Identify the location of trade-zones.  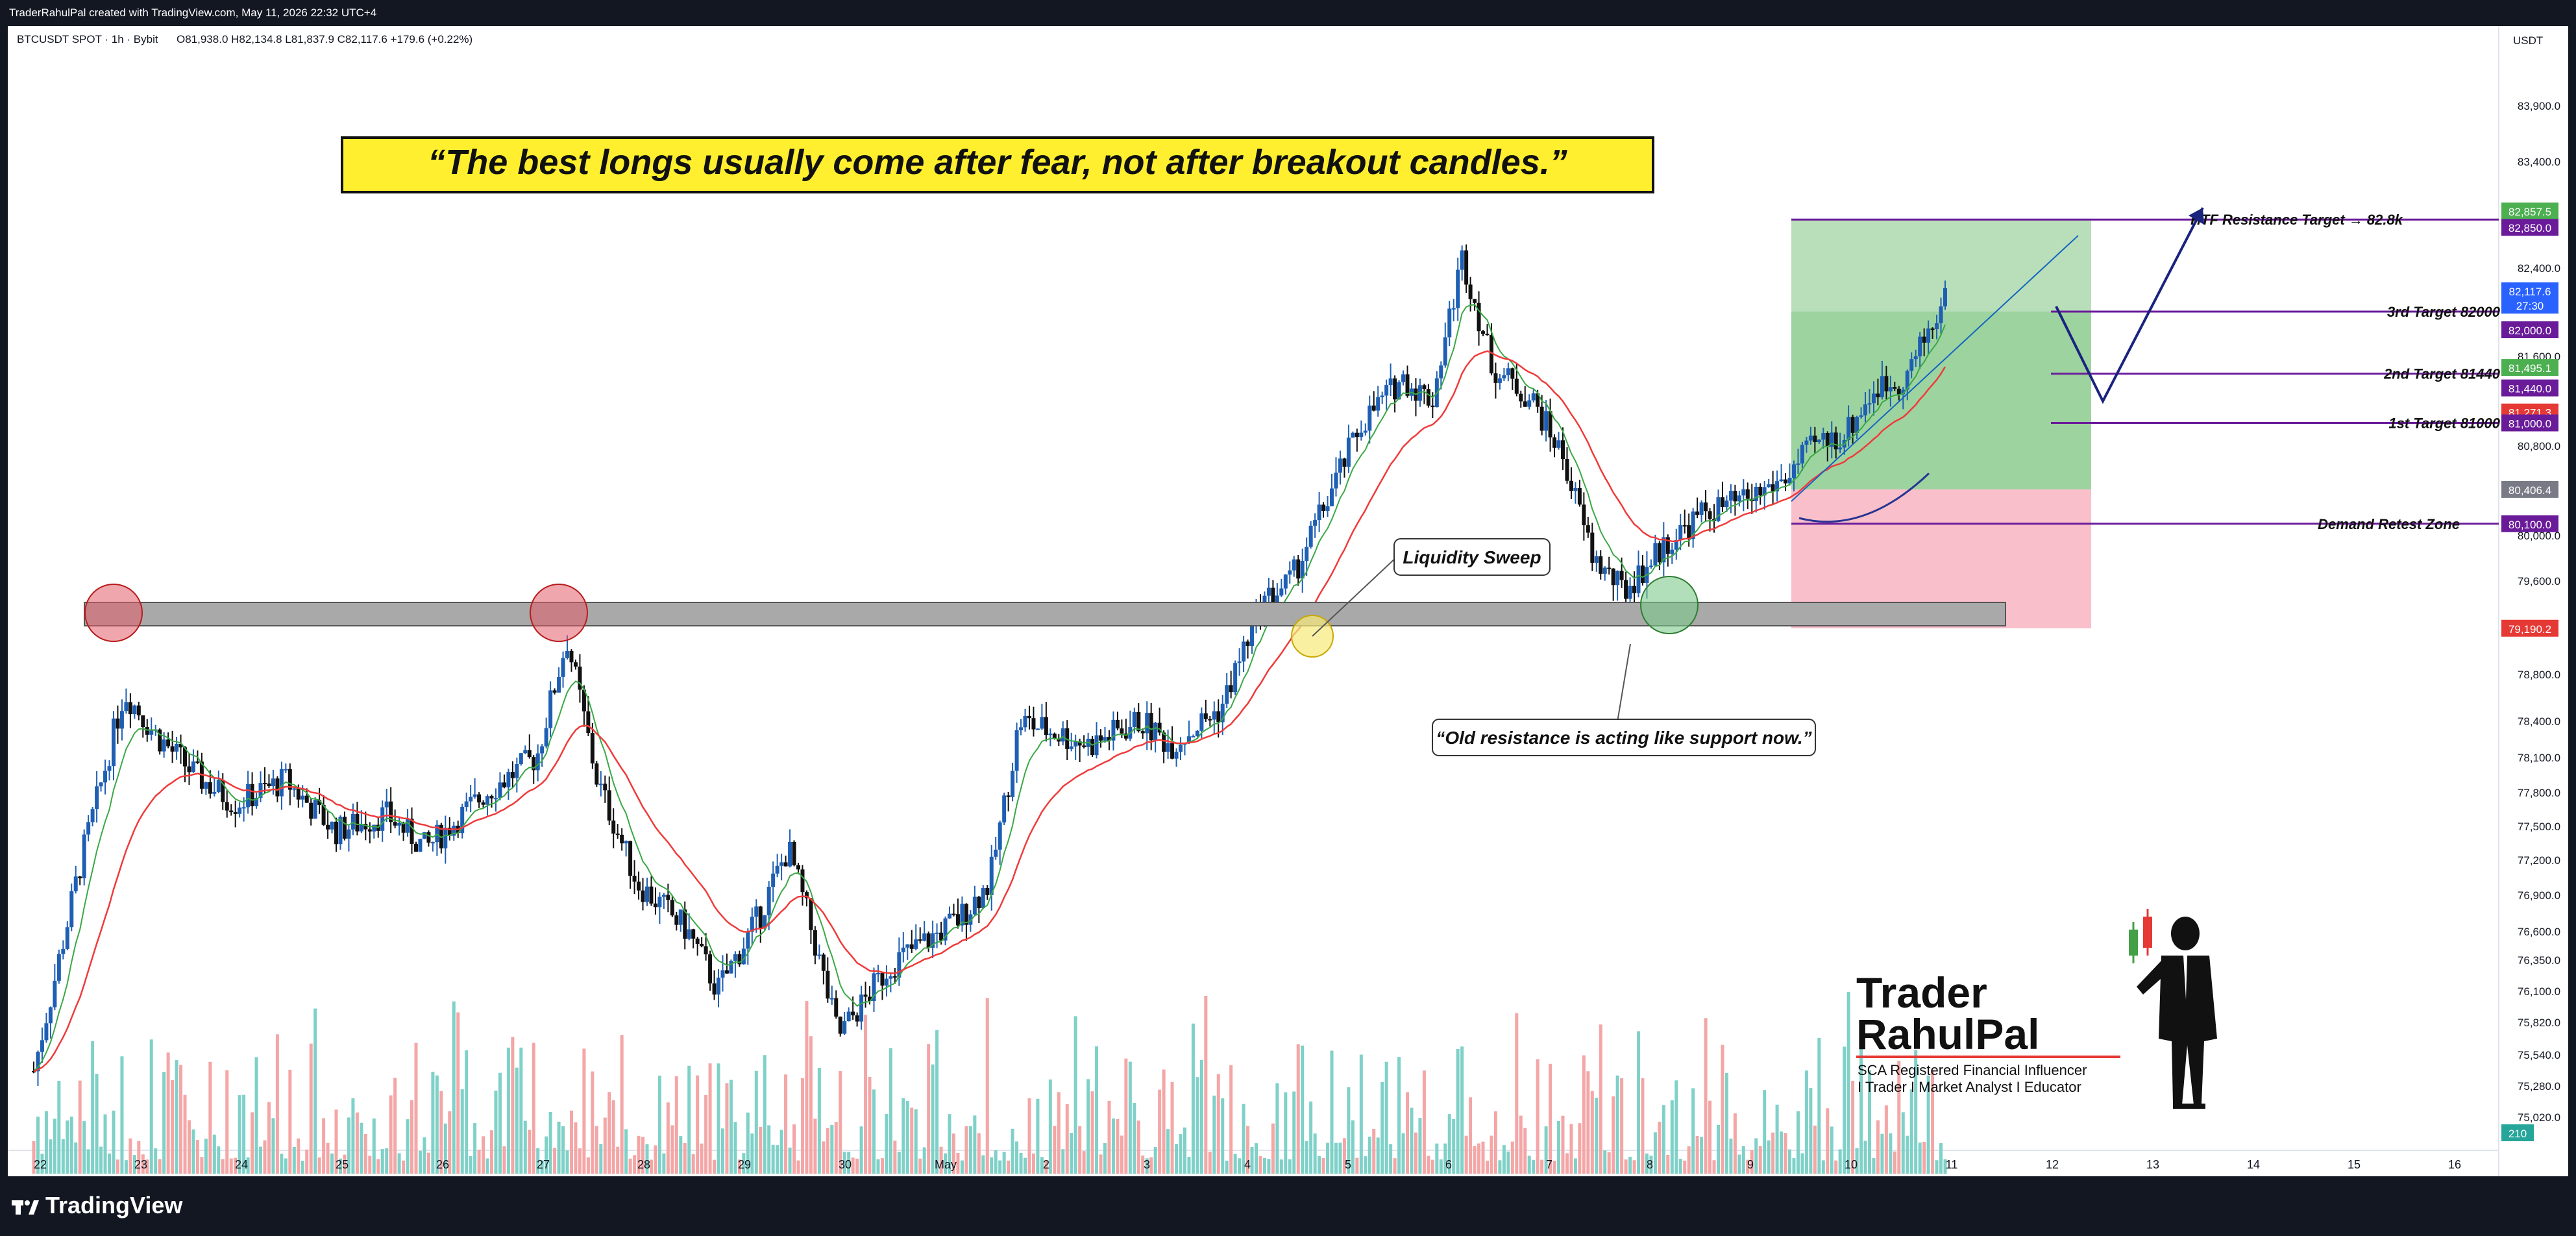
(1941, 423).